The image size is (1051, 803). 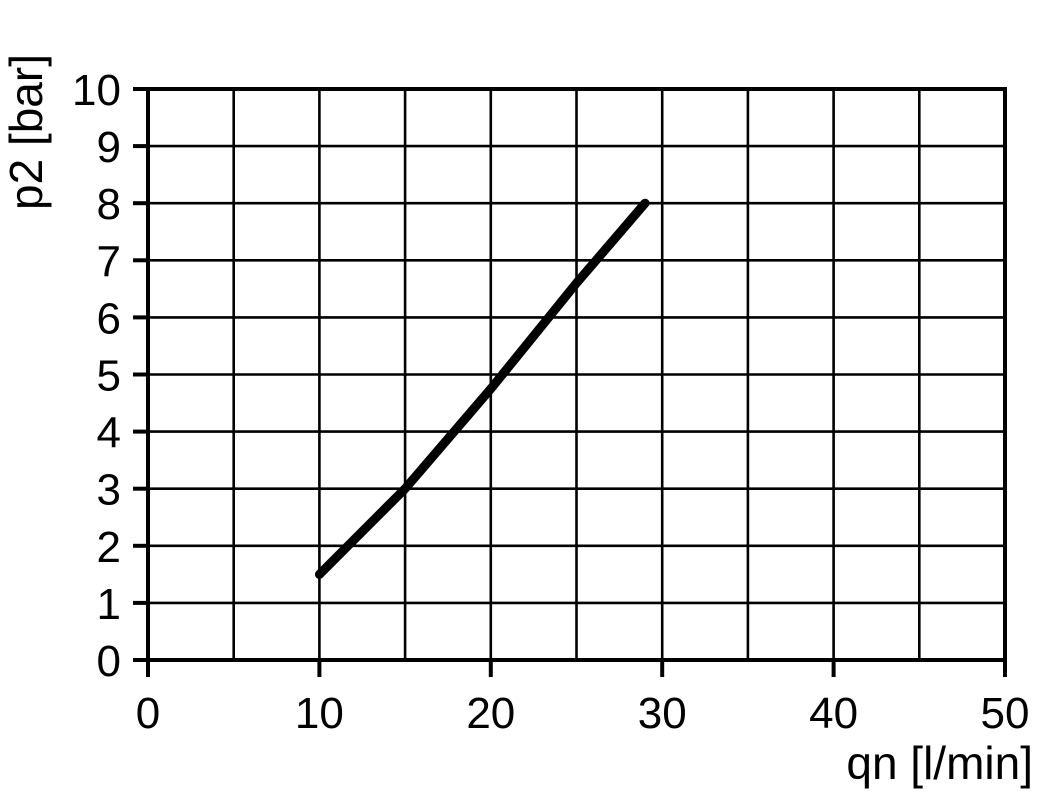 What do you see at coordinates (96, 376) in the screenshot?
I see `y-tick-labels: 0 1 2 3 4 5 6 7 8 9 10` at bounding box center [96, 376].